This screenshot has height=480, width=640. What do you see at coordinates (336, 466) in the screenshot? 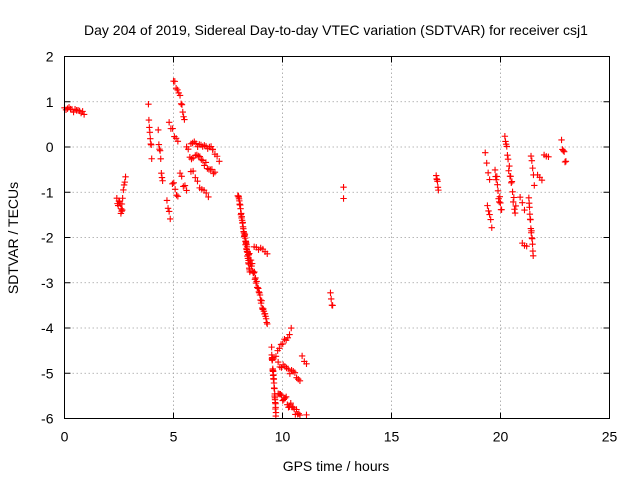
I see `x-axis-label: GPS time / hours` at bounding box center [336, 466].